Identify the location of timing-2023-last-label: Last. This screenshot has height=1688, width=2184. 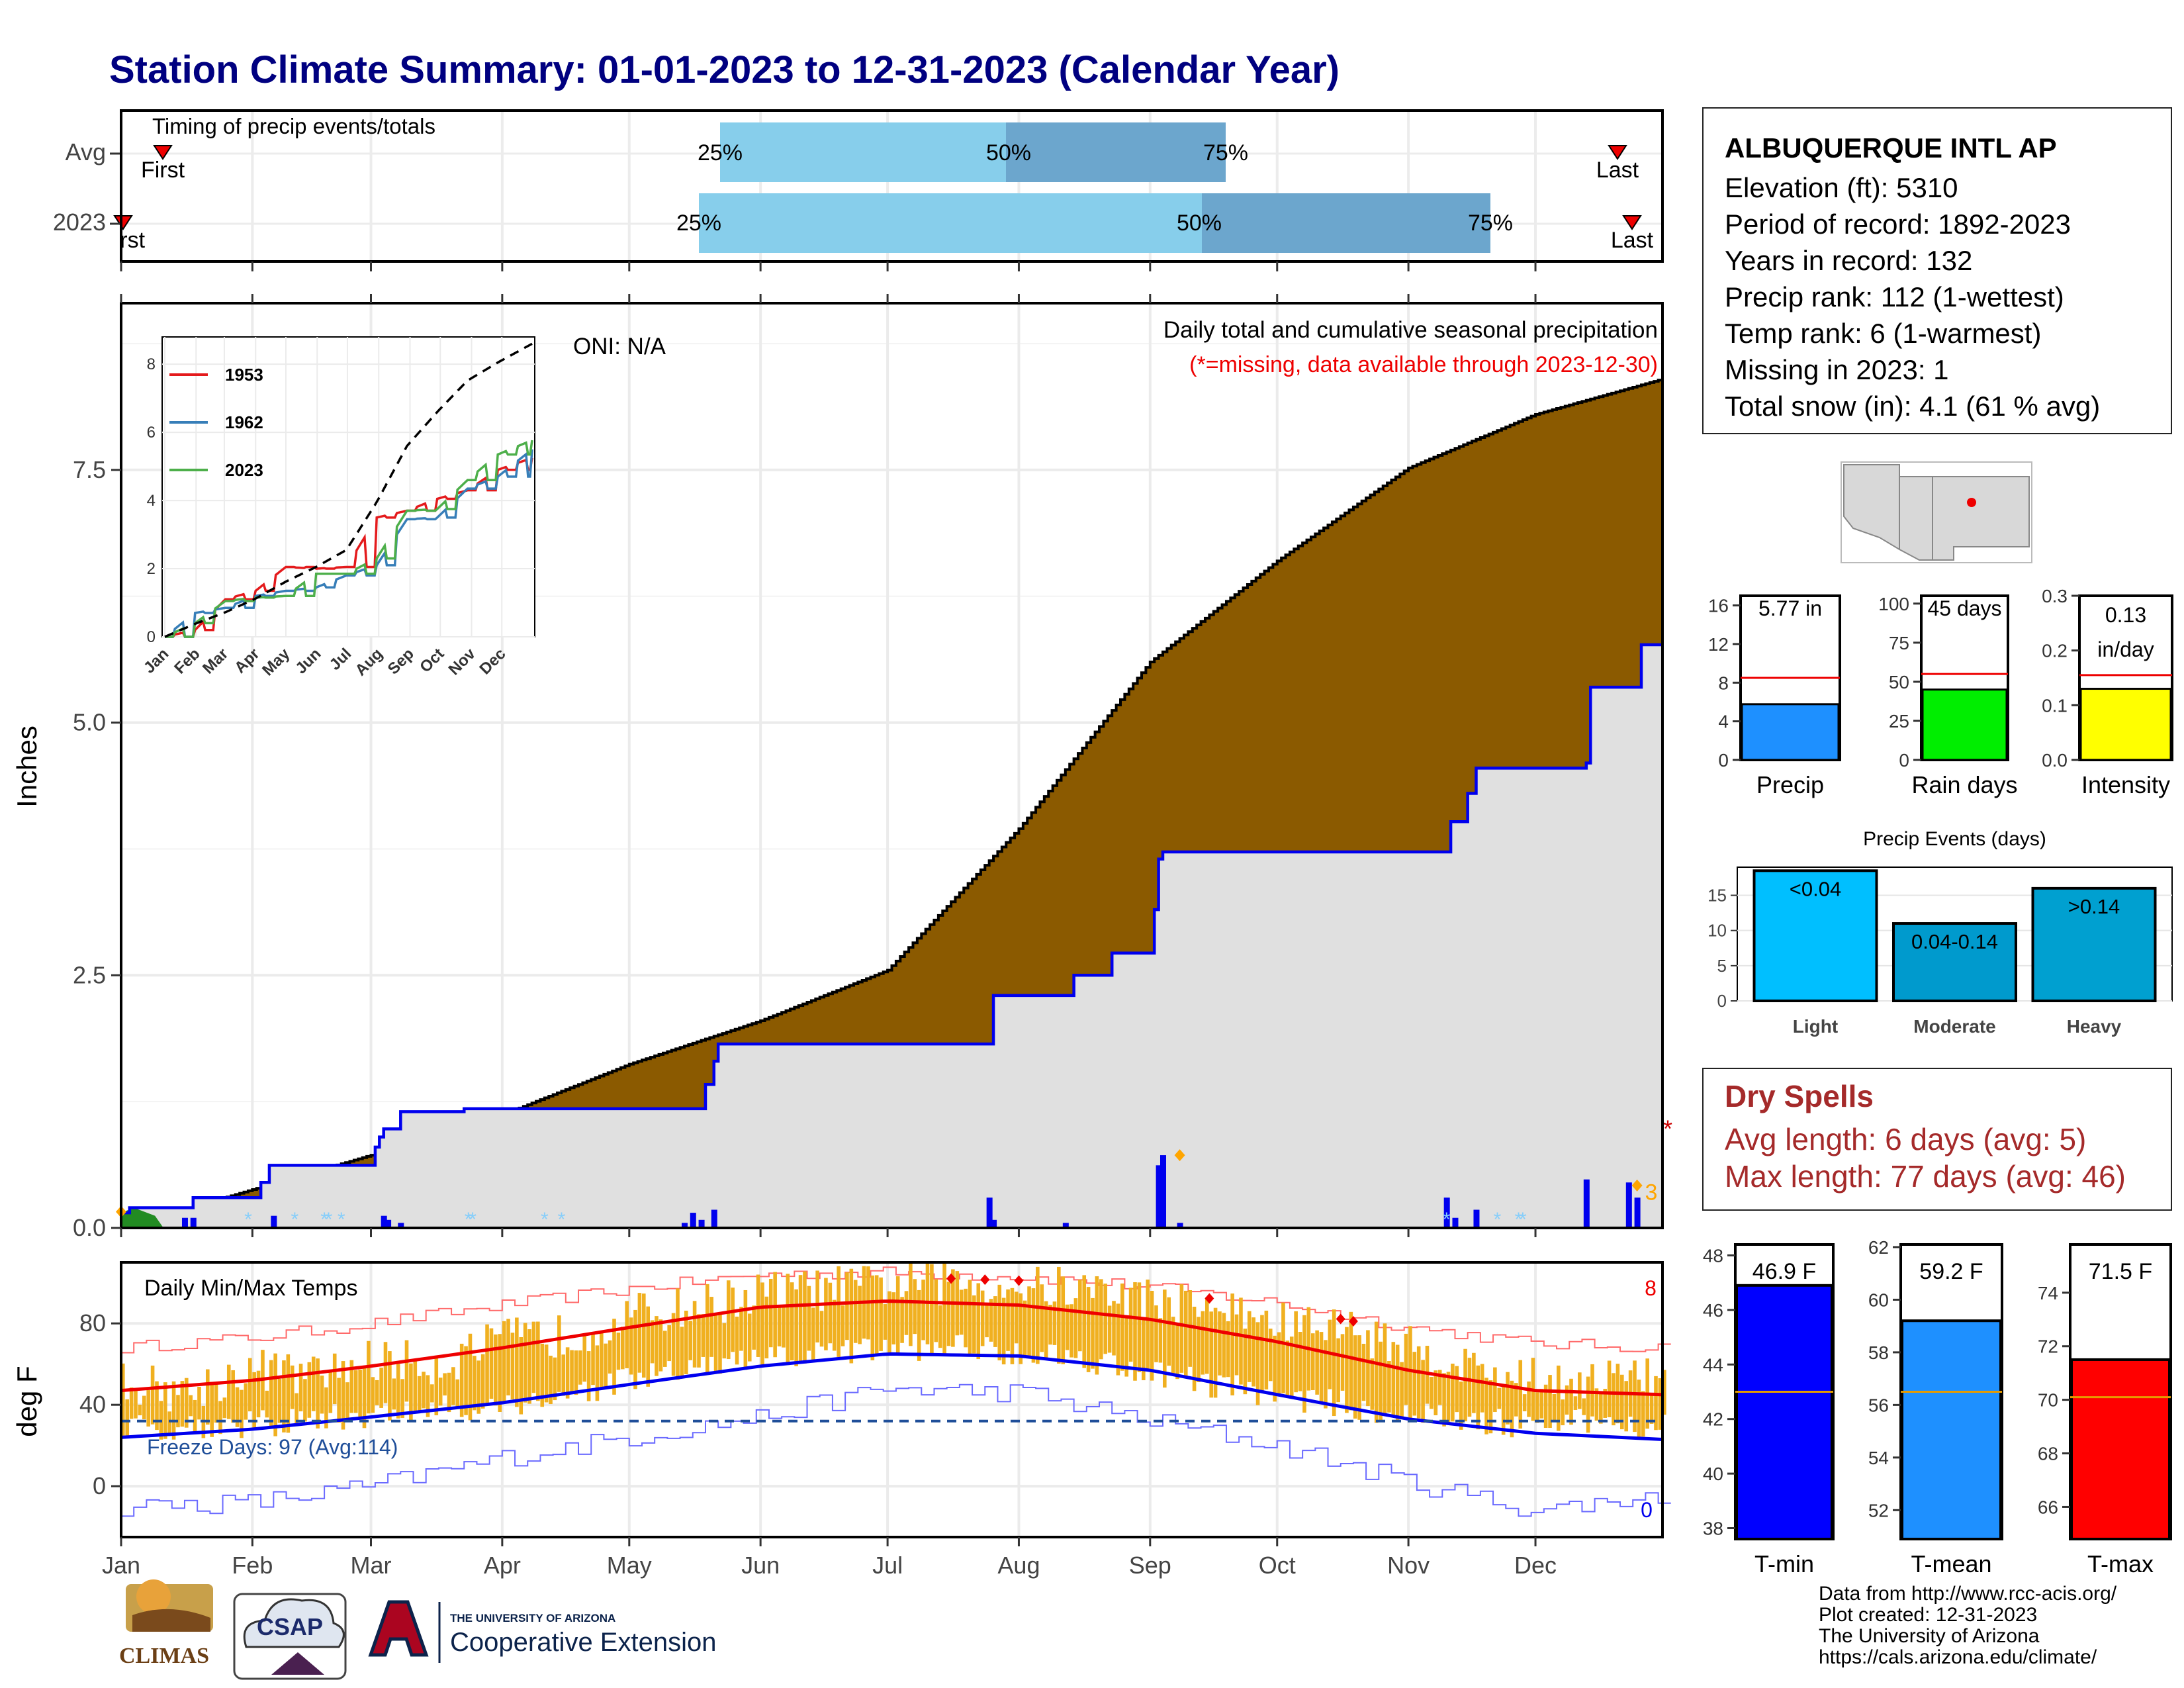
(1632, 240).